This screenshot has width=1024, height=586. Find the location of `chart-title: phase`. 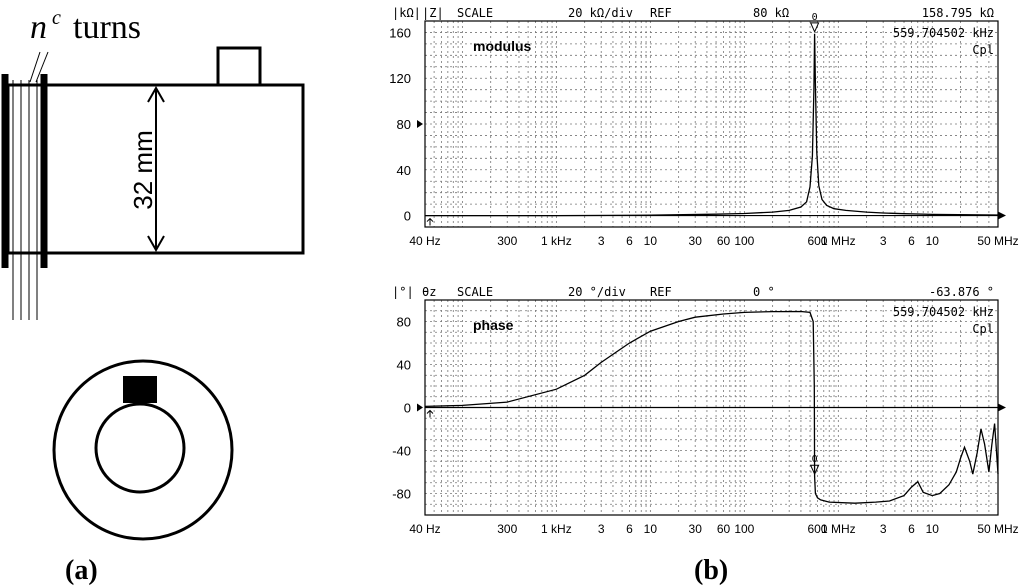

chart-title: phase is located at coordinates (493, 325).